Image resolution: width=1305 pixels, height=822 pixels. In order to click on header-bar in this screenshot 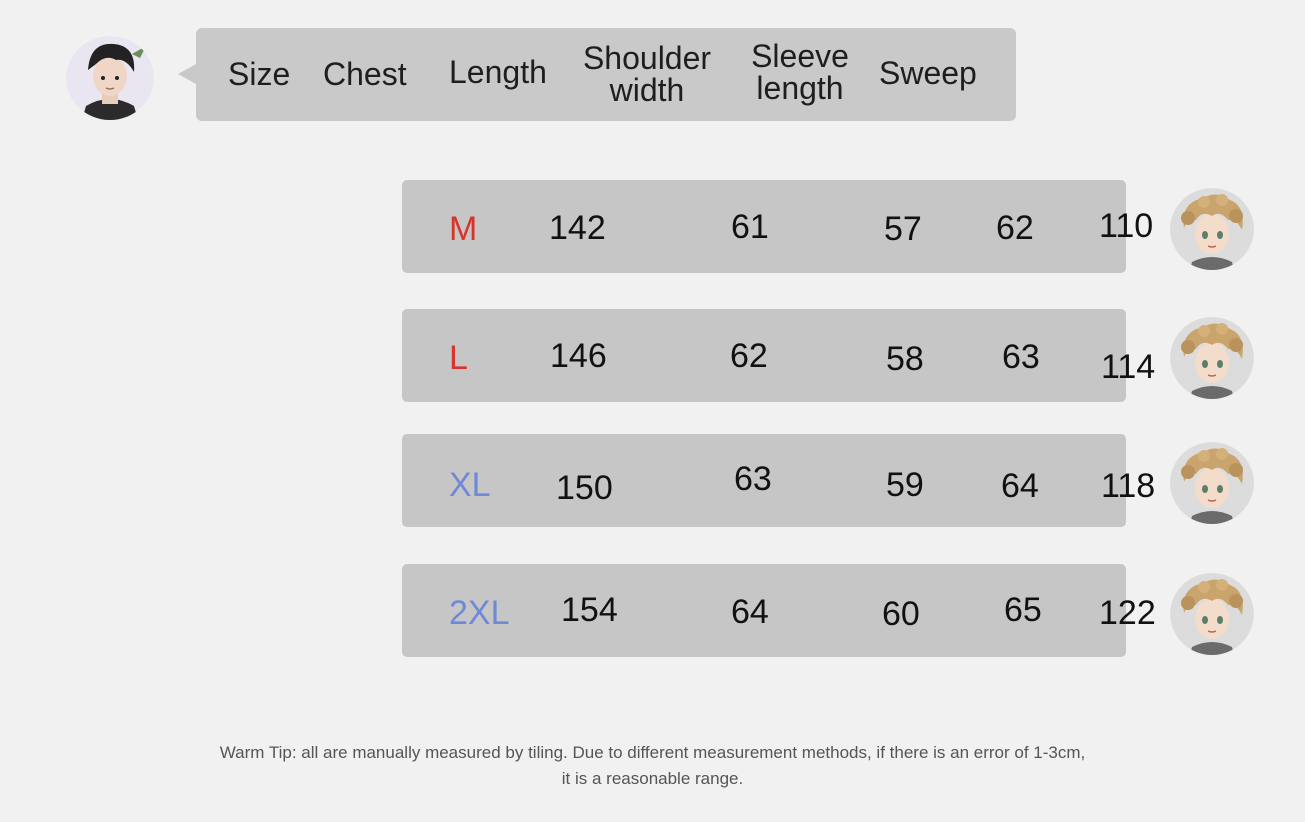, I will do `click(606, 74)`.